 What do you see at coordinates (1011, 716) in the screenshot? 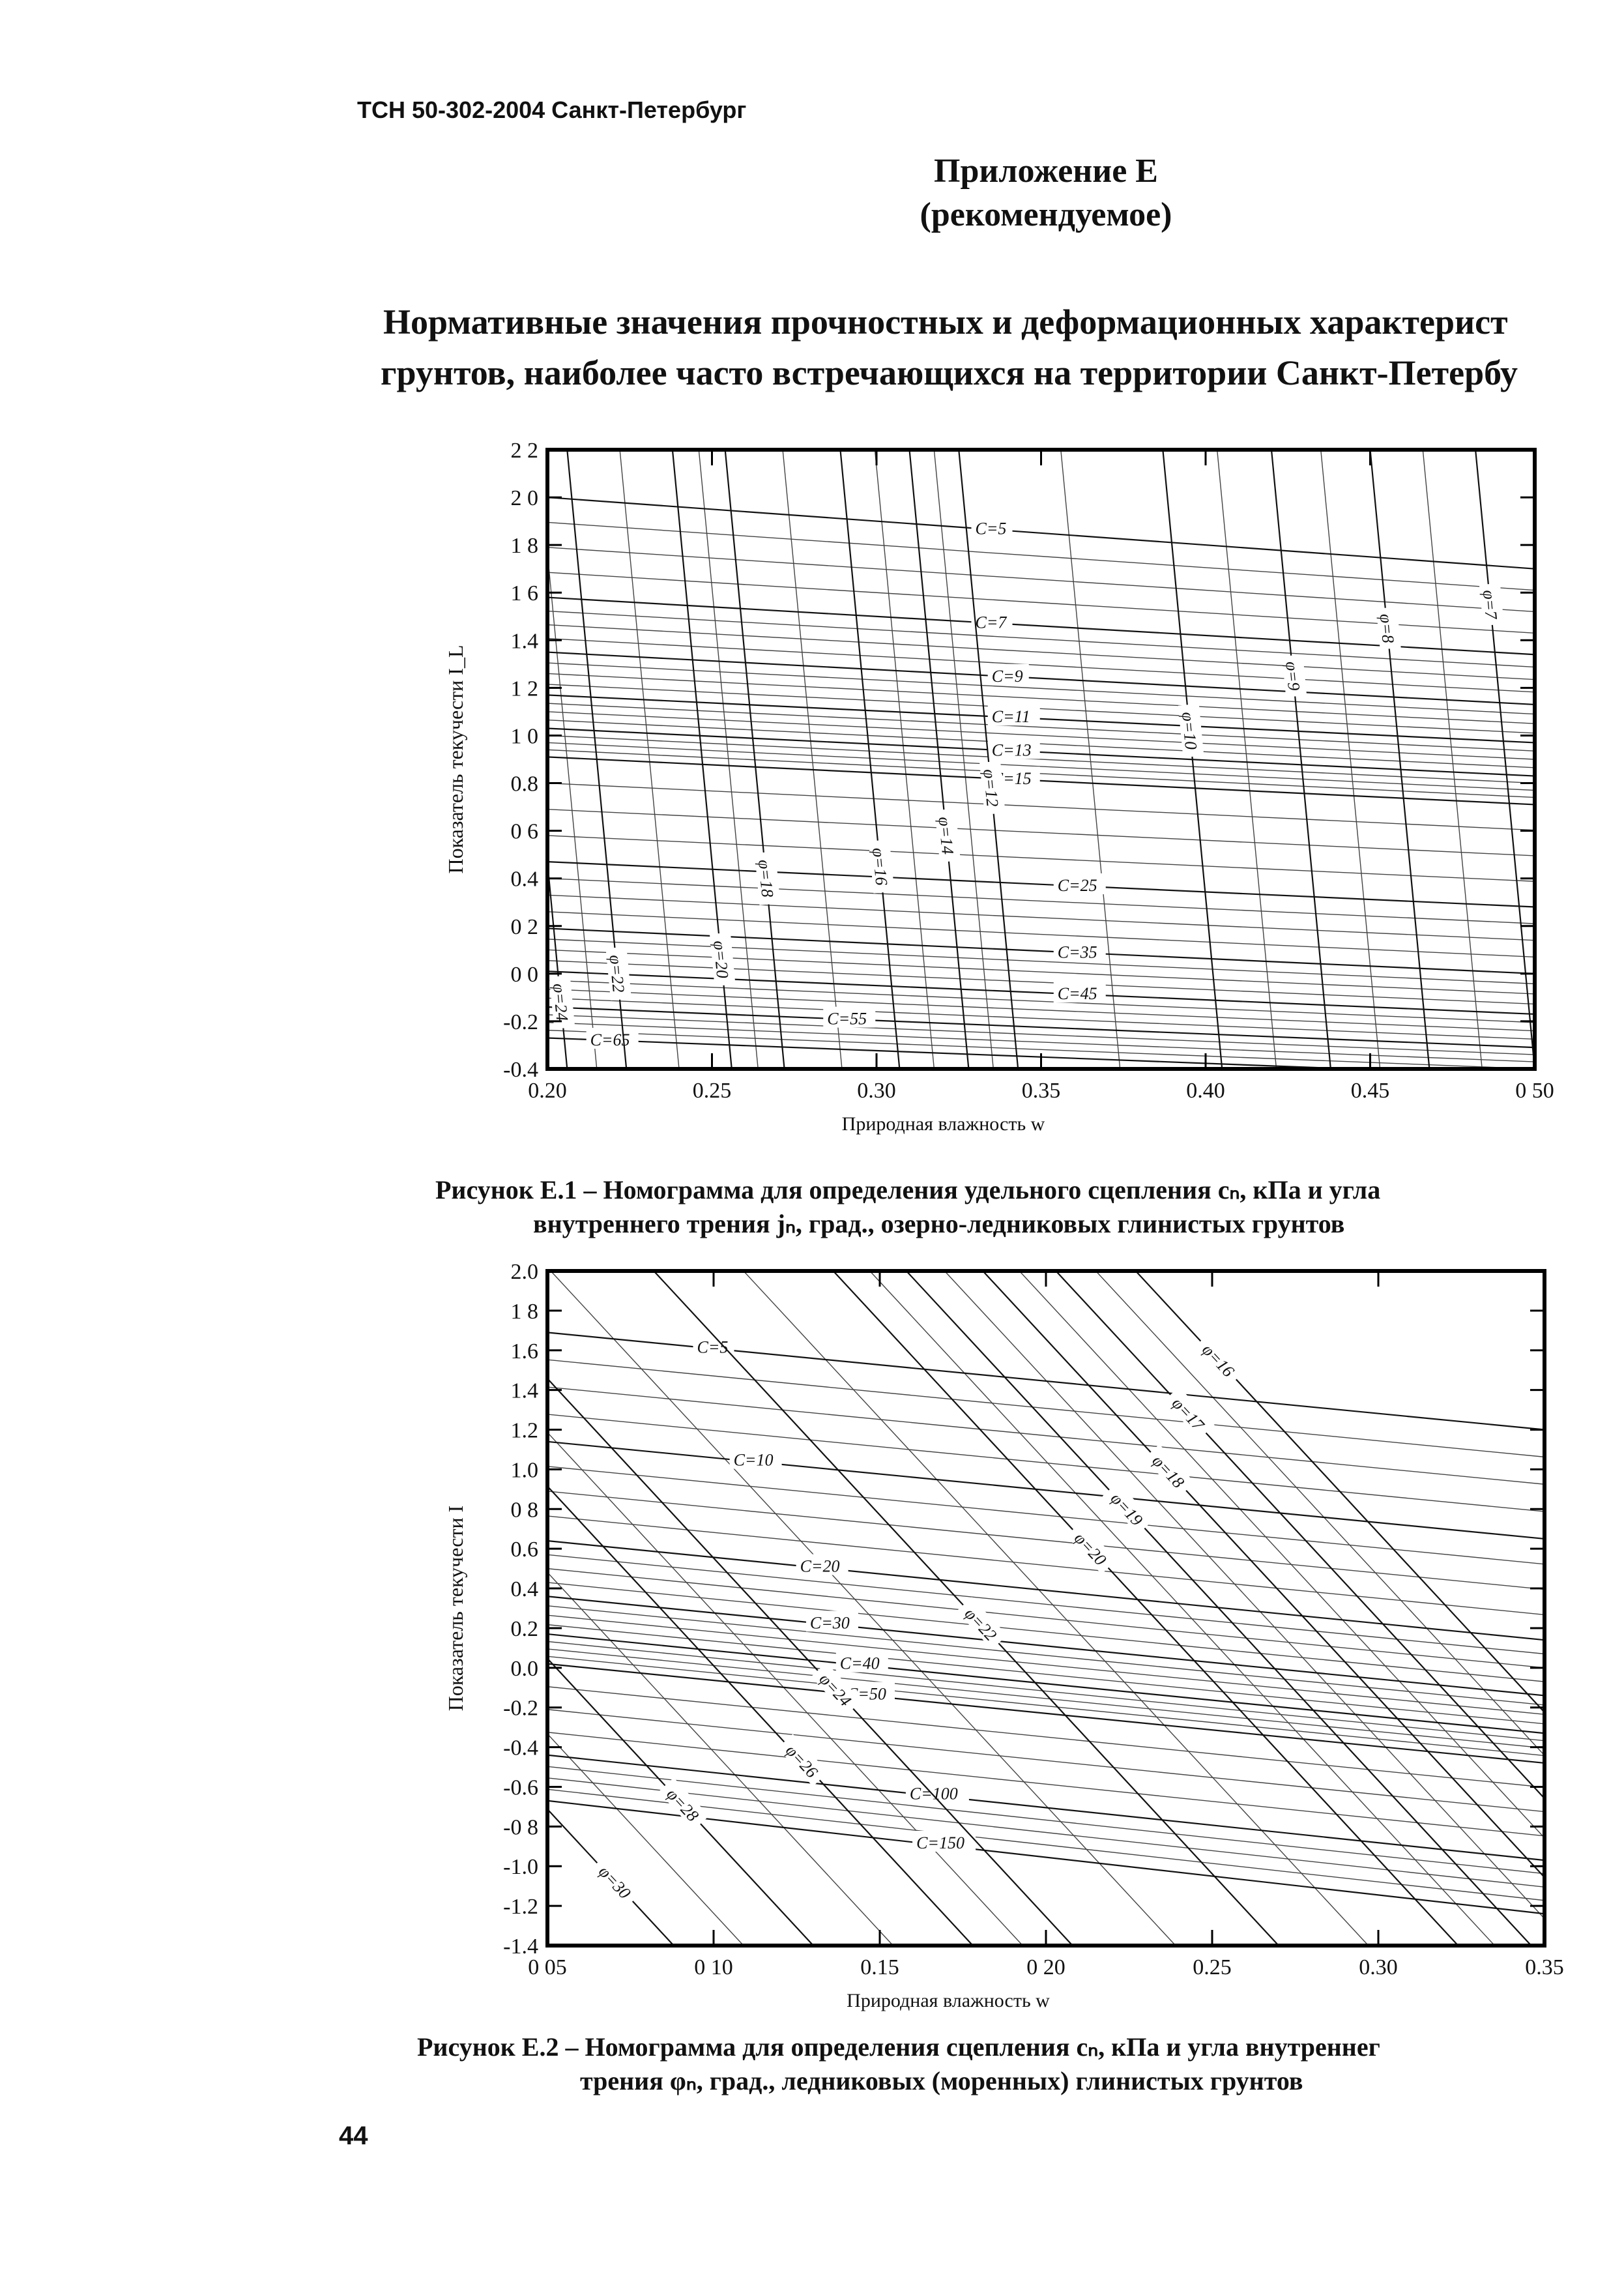
I see `c-label: C=11` at bounding box center [1011, 716].